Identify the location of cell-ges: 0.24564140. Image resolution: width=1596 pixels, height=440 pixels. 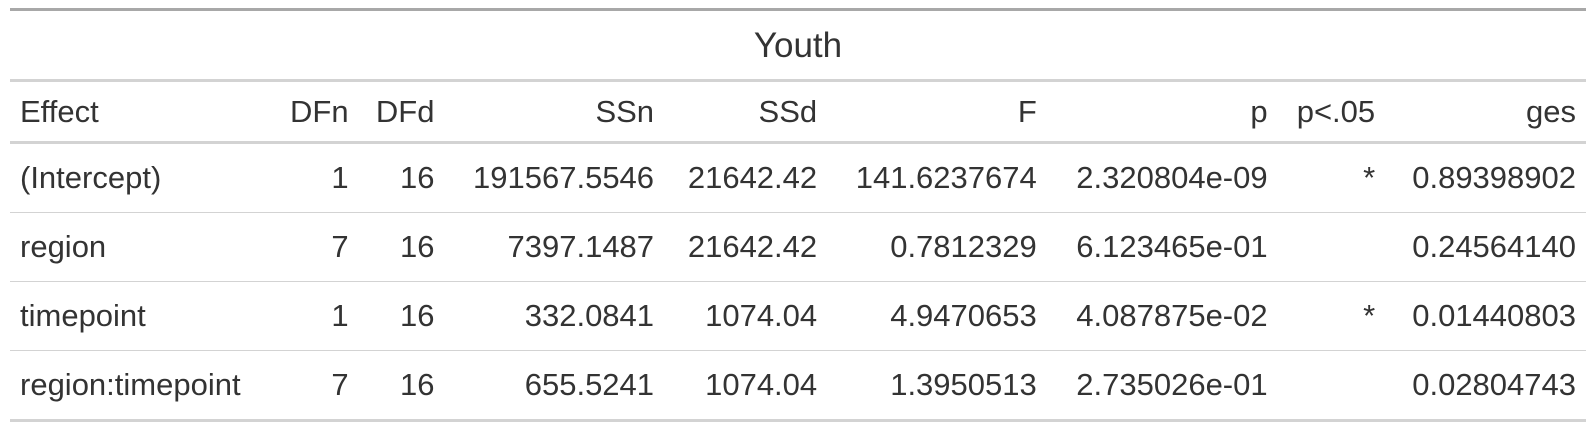
(1485, 247).